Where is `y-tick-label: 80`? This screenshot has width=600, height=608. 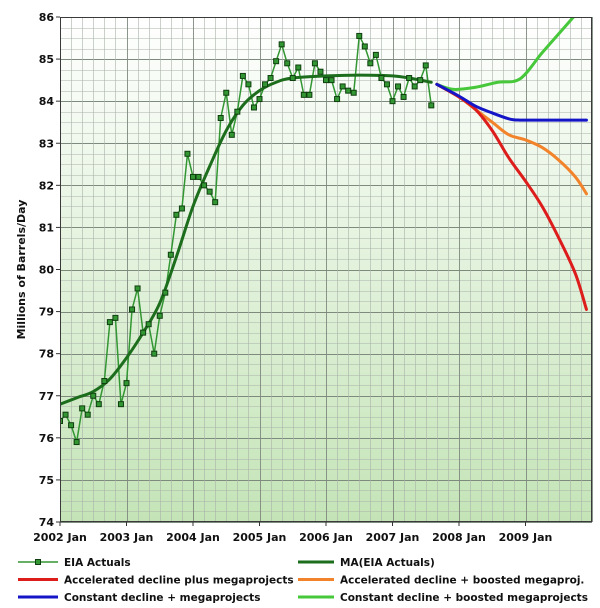
y-tick-label: 80 is located at coordinates (47, 270).